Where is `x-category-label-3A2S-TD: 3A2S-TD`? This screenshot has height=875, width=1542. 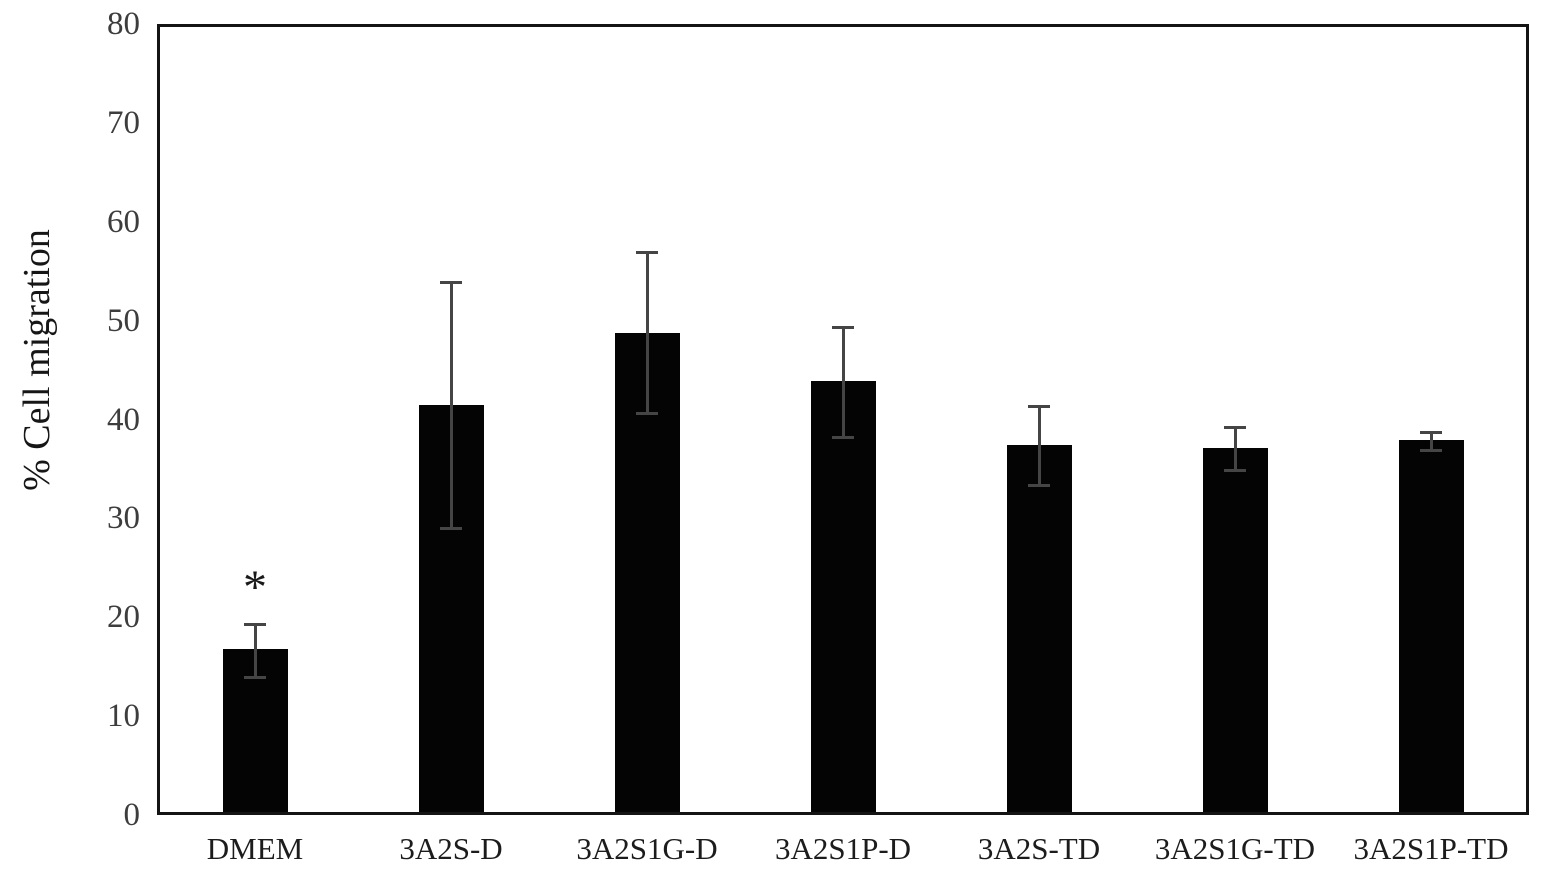
x-category-label-3A2S-TD: 3A2S-TD is located at coordinates (1039, 848).